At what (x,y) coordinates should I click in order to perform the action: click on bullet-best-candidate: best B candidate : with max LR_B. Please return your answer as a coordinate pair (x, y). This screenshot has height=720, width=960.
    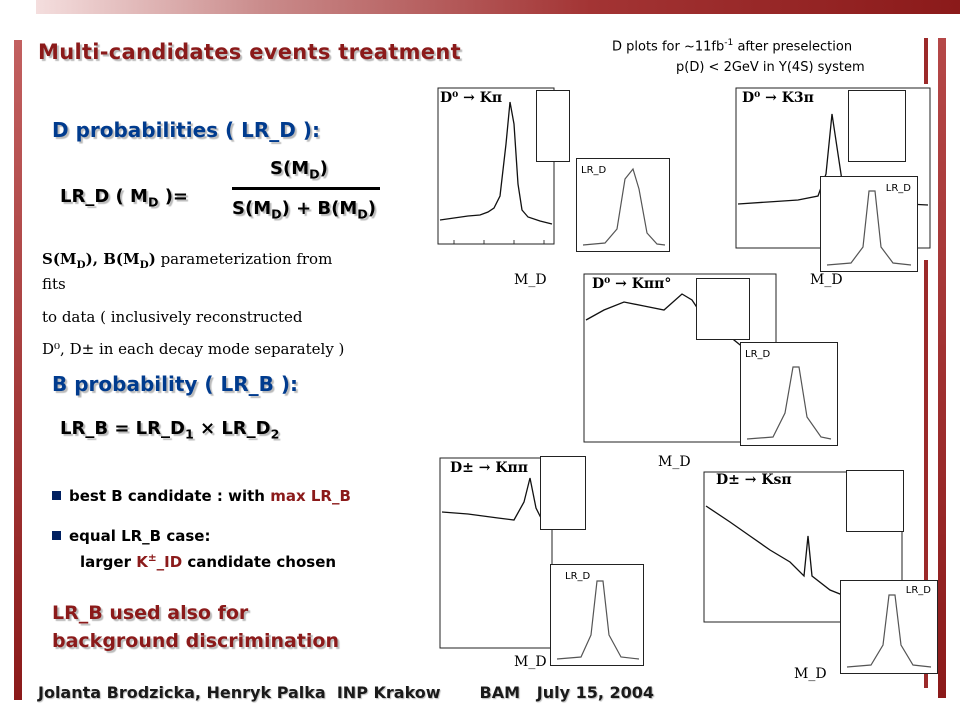
    Looking at the image, I should click on (201, 496).